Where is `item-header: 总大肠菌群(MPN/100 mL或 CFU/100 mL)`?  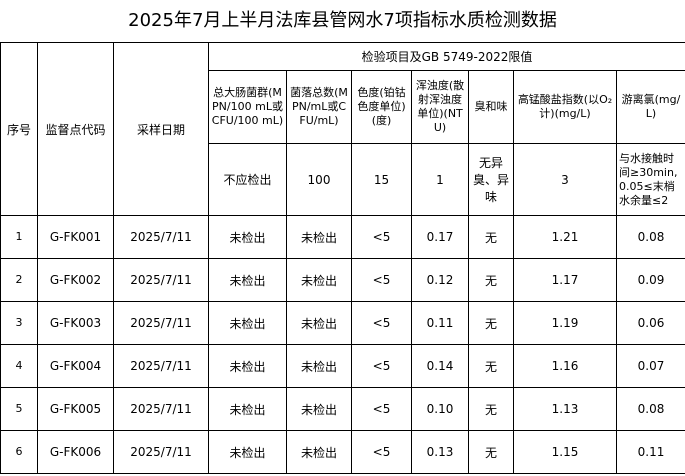
item-header: 总大肠菌群(MPN/100 mL或 CFU/100 mL) is located at coordinates (247, 107).